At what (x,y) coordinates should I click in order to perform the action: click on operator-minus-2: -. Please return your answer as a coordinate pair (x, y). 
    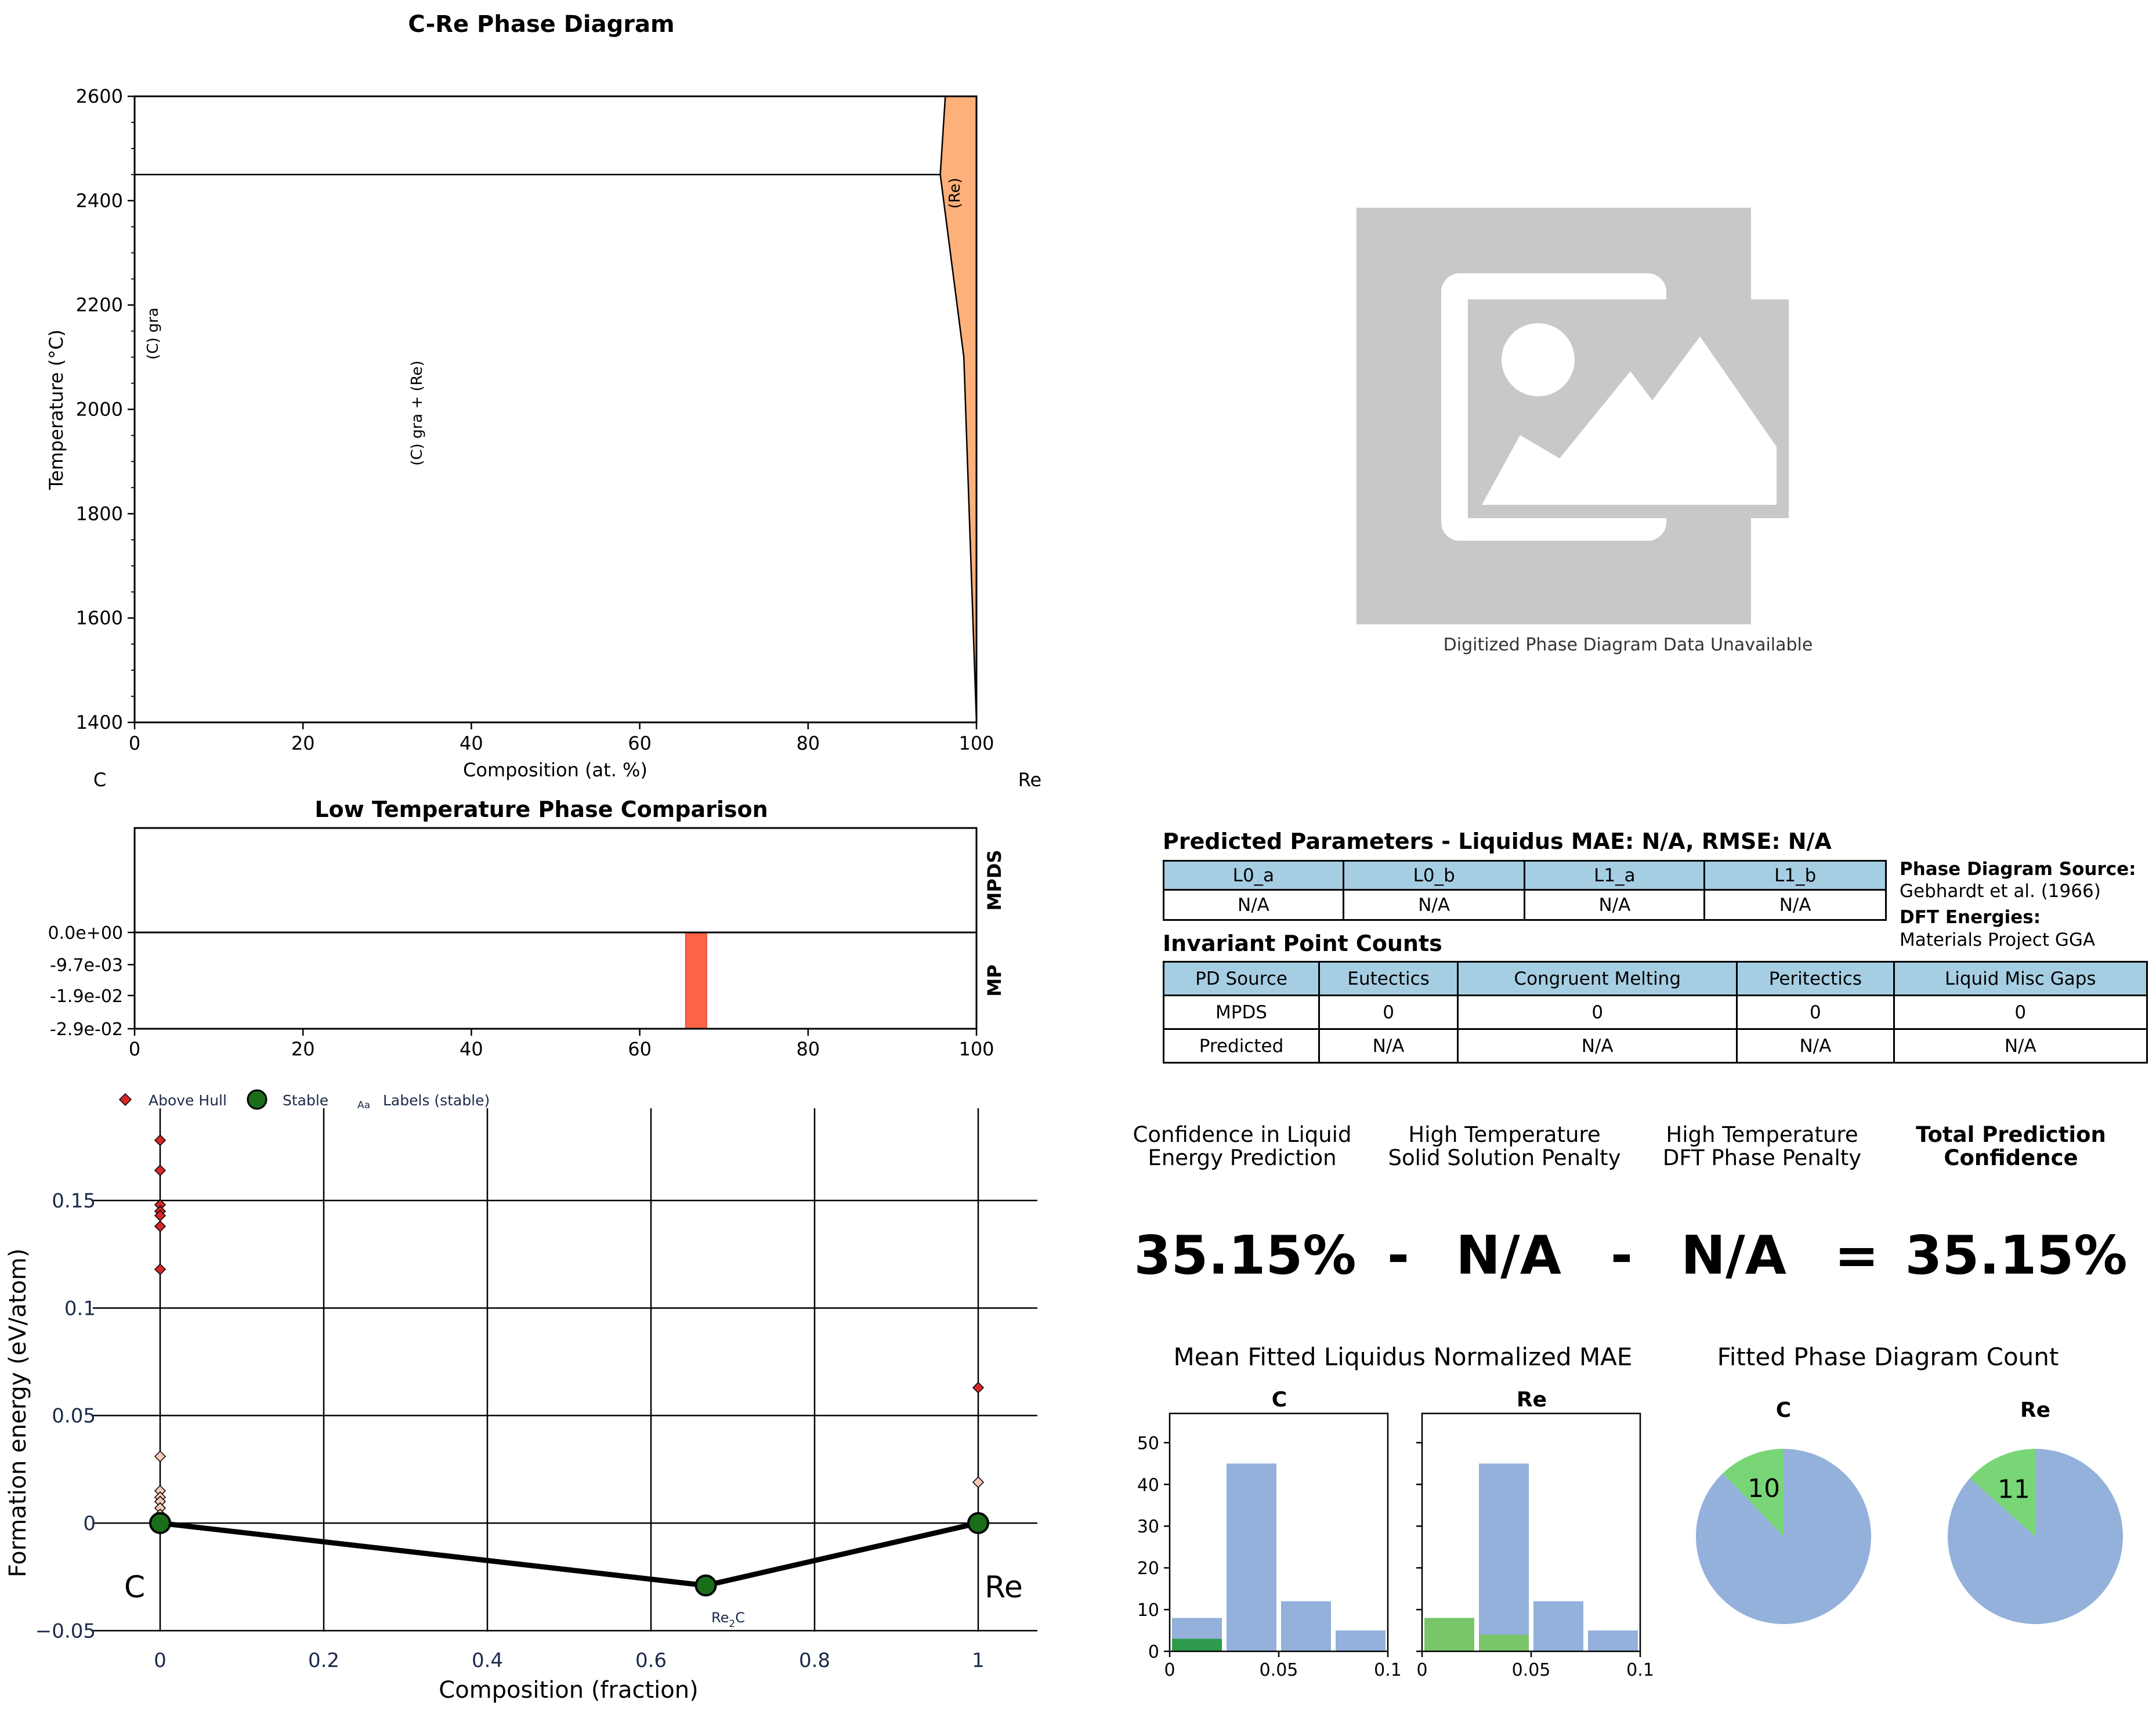
    Looking at the image, I should click on (1622, 1255).